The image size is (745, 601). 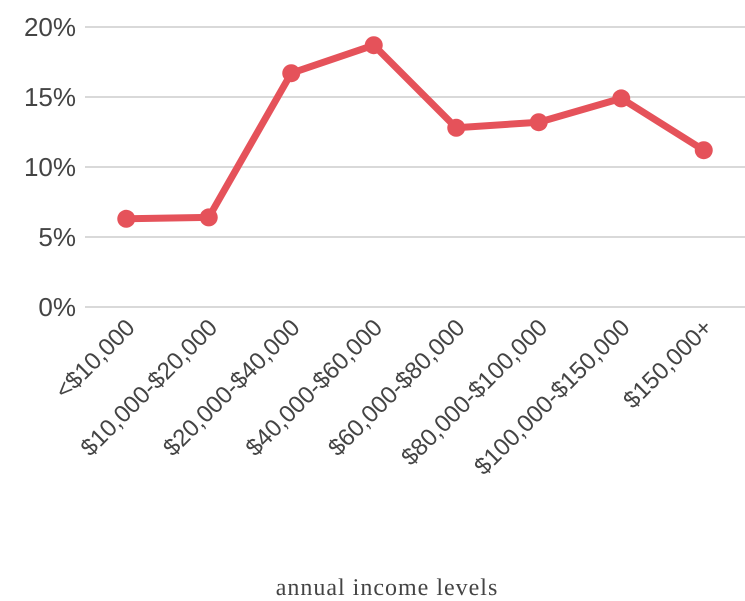 What do you see at coordinates (50, 27) in the screenshot?
I see `y-tick-label: 20%` at bounding box center [50, 27].